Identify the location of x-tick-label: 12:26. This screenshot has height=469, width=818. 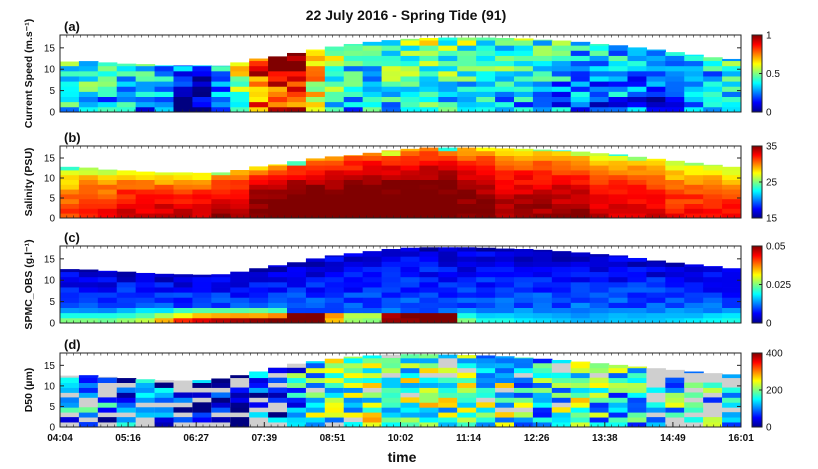
(537, 438).